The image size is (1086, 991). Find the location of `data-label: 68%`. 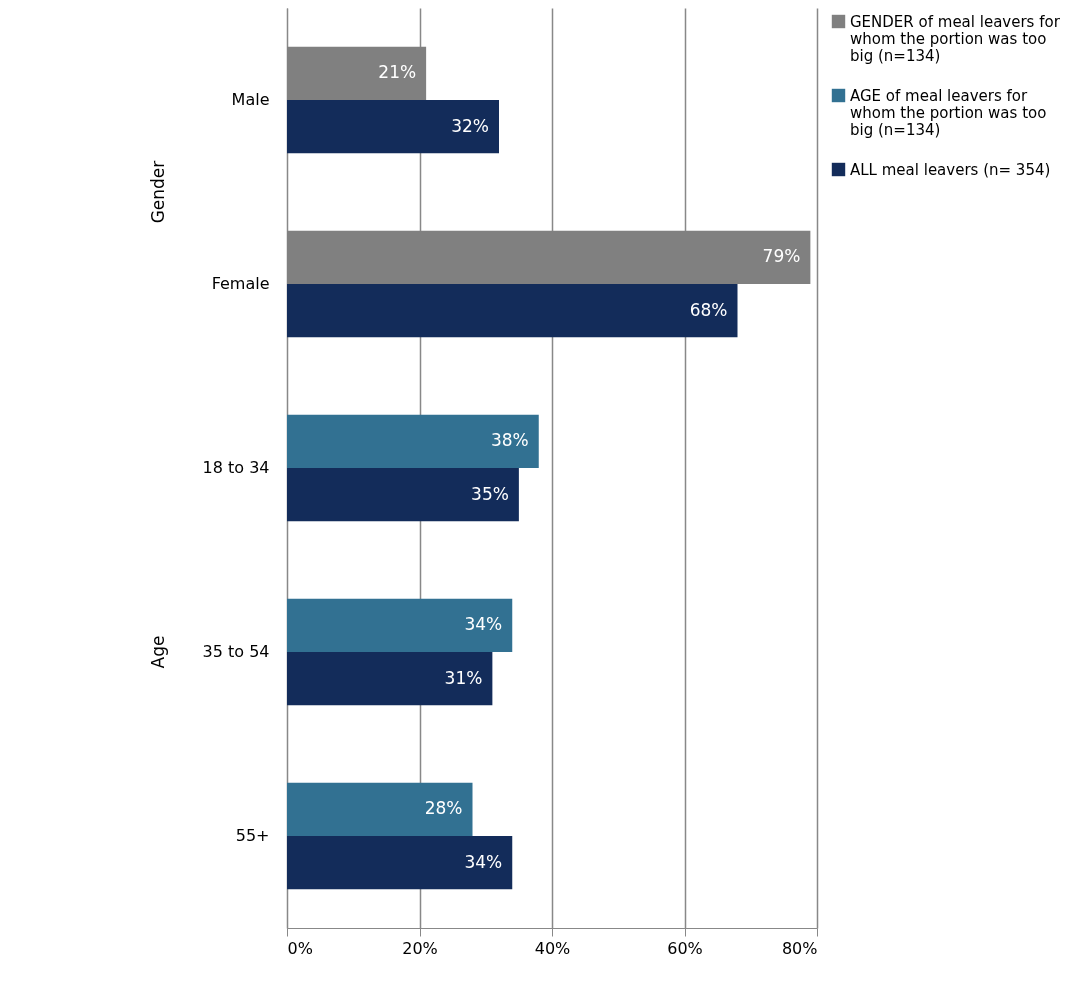

data-label: 68% is located at coordinates (708, 309).